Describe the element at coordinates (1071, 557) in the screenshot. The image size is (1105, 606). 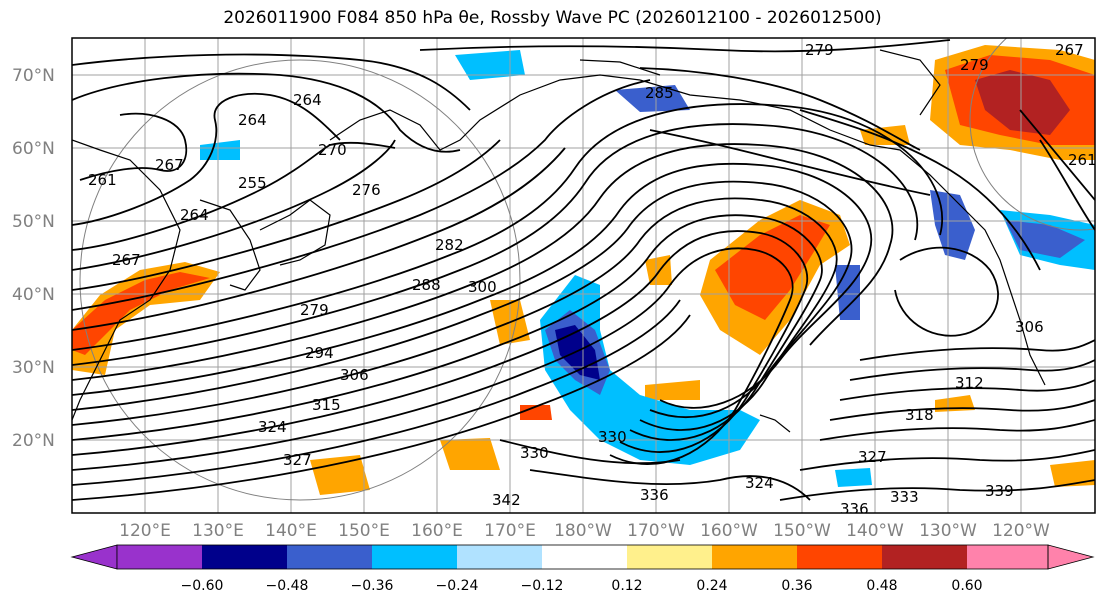
I see `colorbar-extend-high` at that location.